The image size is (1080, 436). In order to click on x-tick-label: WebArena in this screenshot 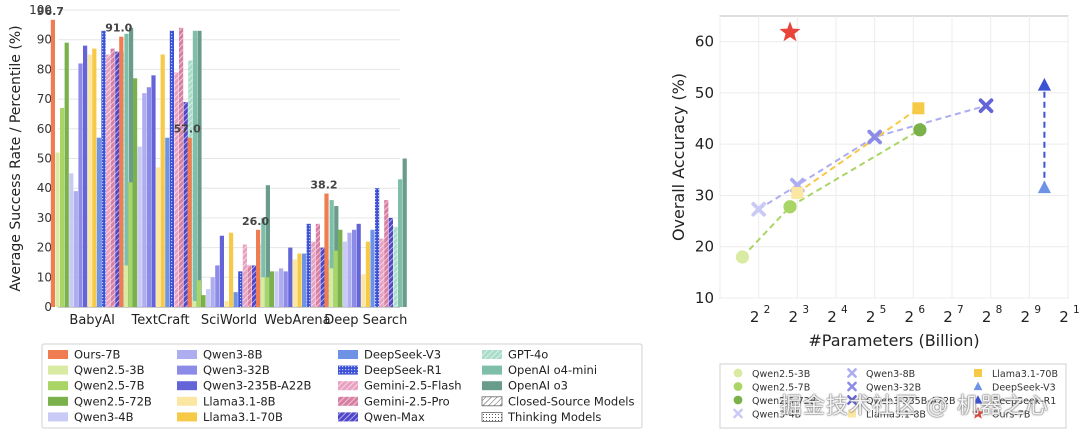, I will do `click(297, 320)`.